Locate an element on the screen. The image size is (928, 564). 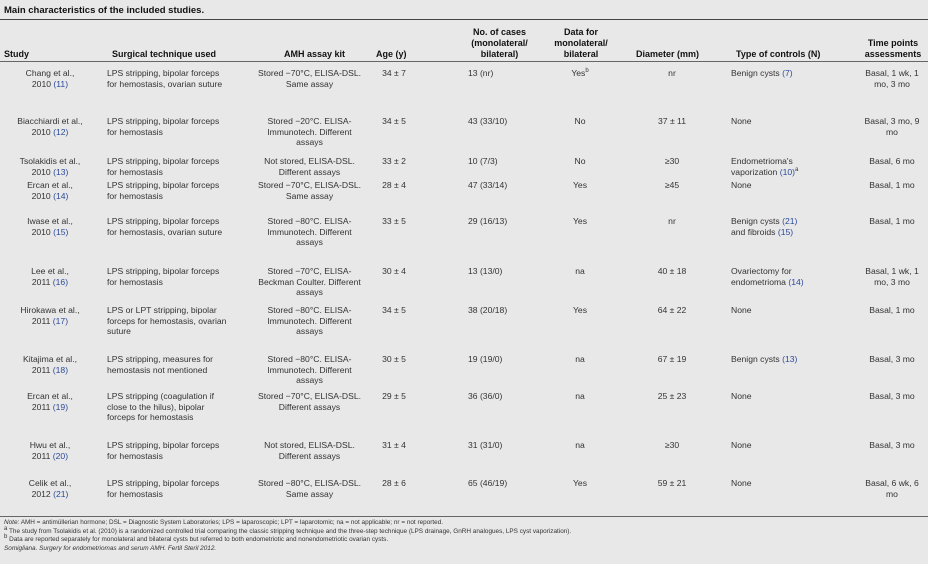
cases-cell: 47 (33/14) is located at coordinates (488, 185).